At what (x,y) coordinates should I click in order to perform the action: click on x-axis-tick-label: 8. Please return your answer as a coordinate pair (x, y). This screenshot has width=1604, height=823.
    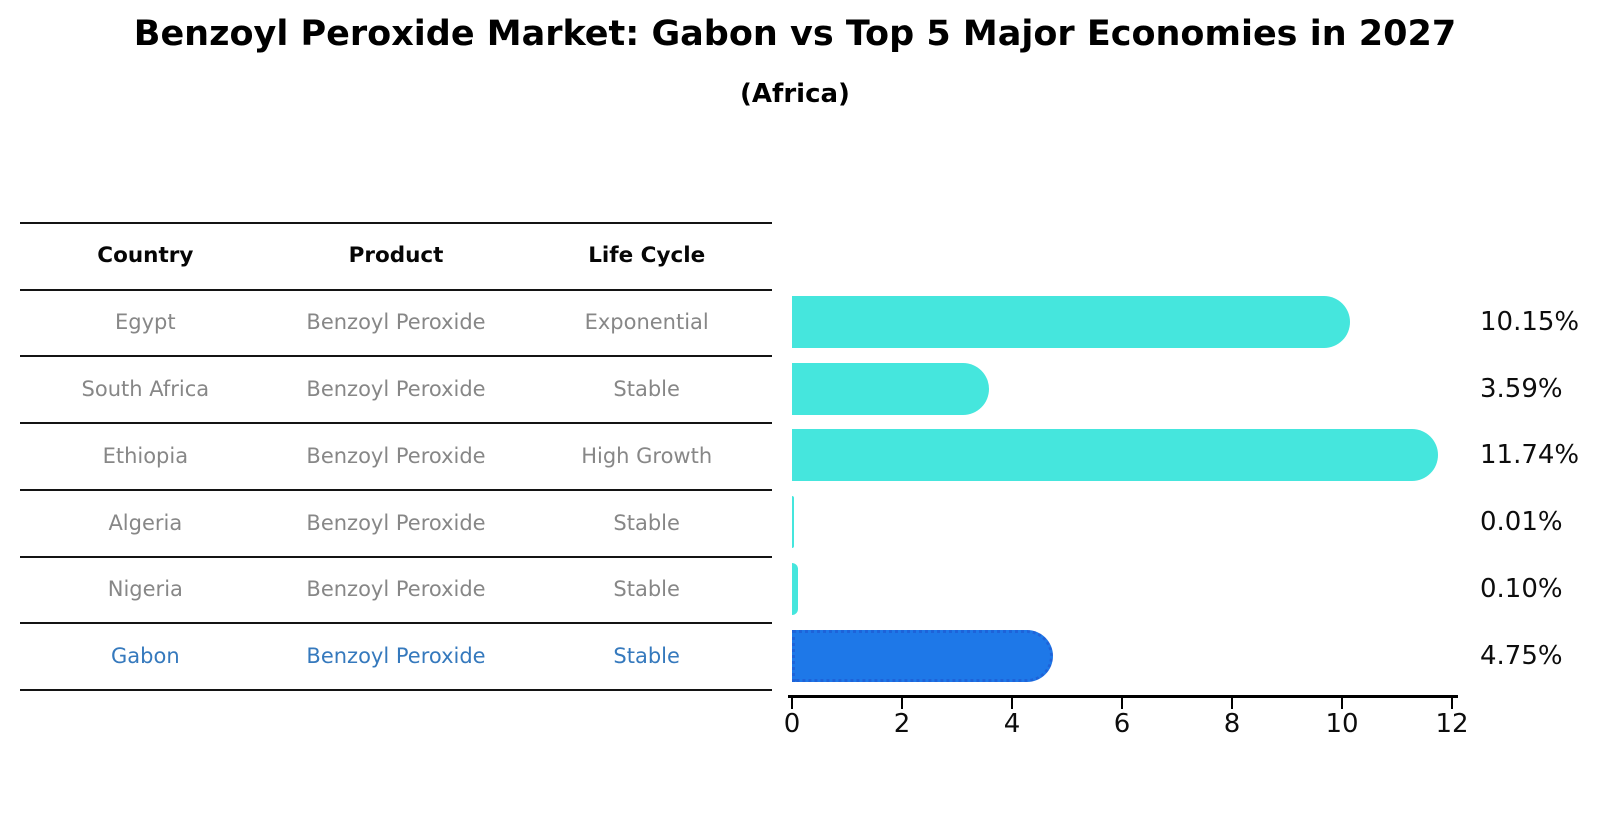
    Looking at the image, I should click on (1232, 724).